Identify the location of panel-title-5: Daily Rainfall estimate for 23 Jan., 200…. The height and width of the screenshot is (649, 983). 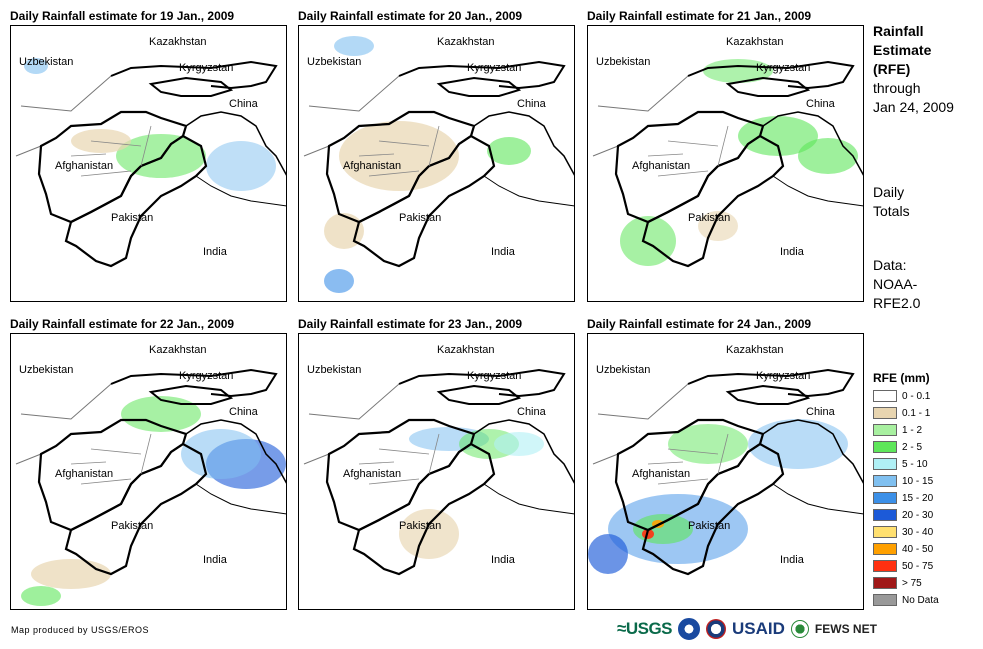
(410, 324).